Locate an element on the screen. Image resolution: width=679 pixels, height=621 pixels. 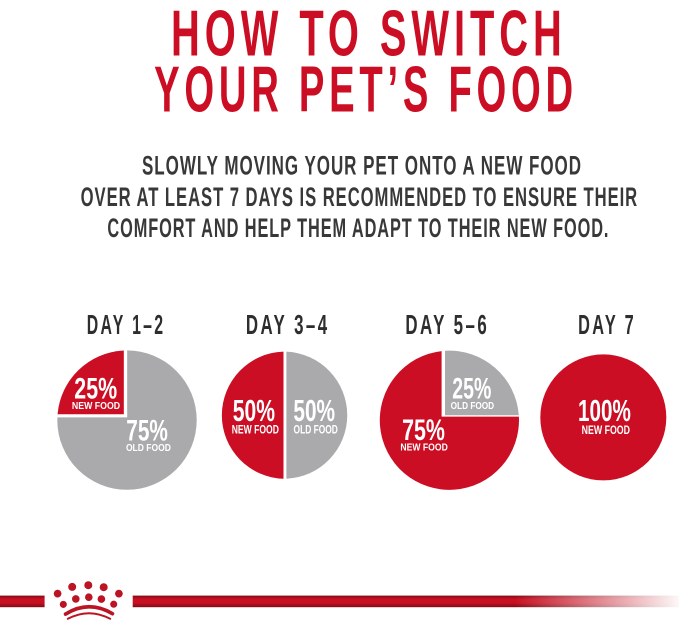
svg-text: DAY 3–4 is located at coordinates (288, 324).